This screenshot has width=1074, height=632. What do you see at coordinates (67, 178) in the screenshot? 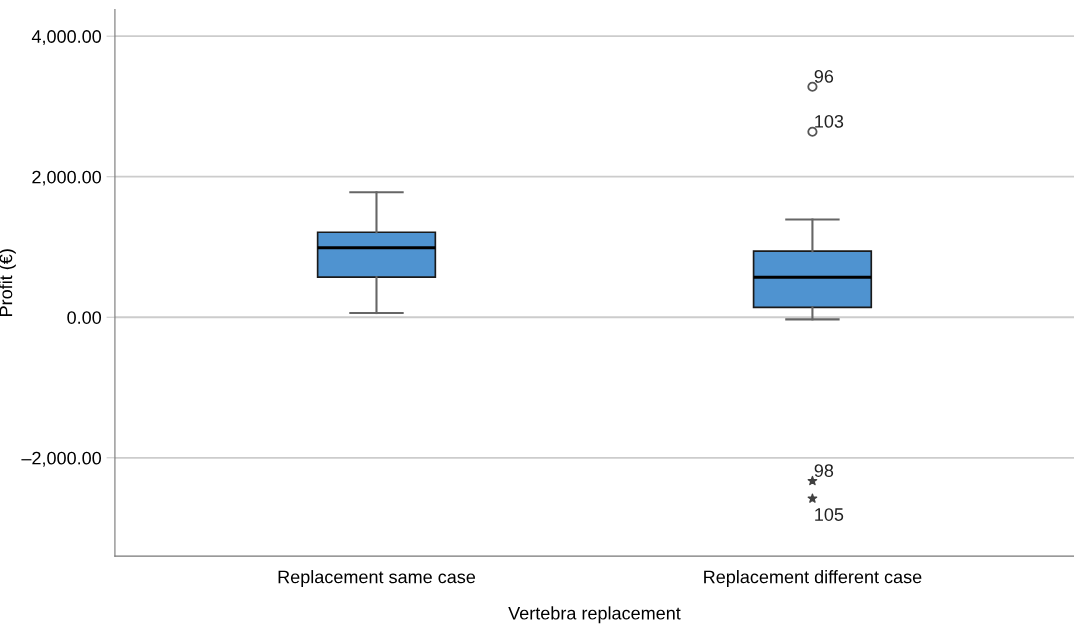
I see `y-tick-label: 2,000.00` at bounding box center [67, 178].